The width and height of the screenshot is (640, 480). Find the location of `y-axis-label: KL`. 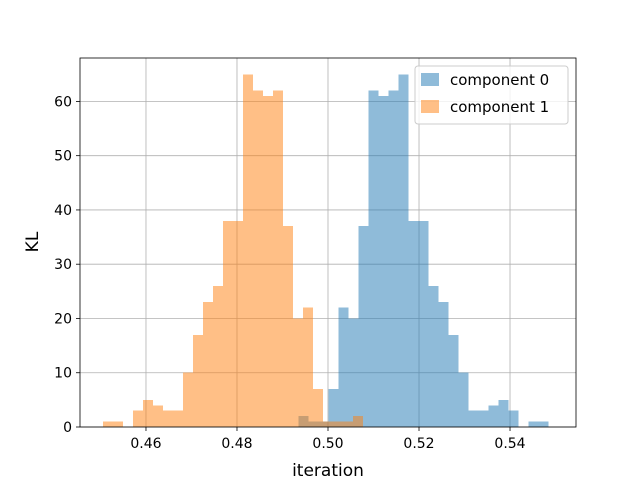

y-axis-label: KL is located at coordinates (33, 241).